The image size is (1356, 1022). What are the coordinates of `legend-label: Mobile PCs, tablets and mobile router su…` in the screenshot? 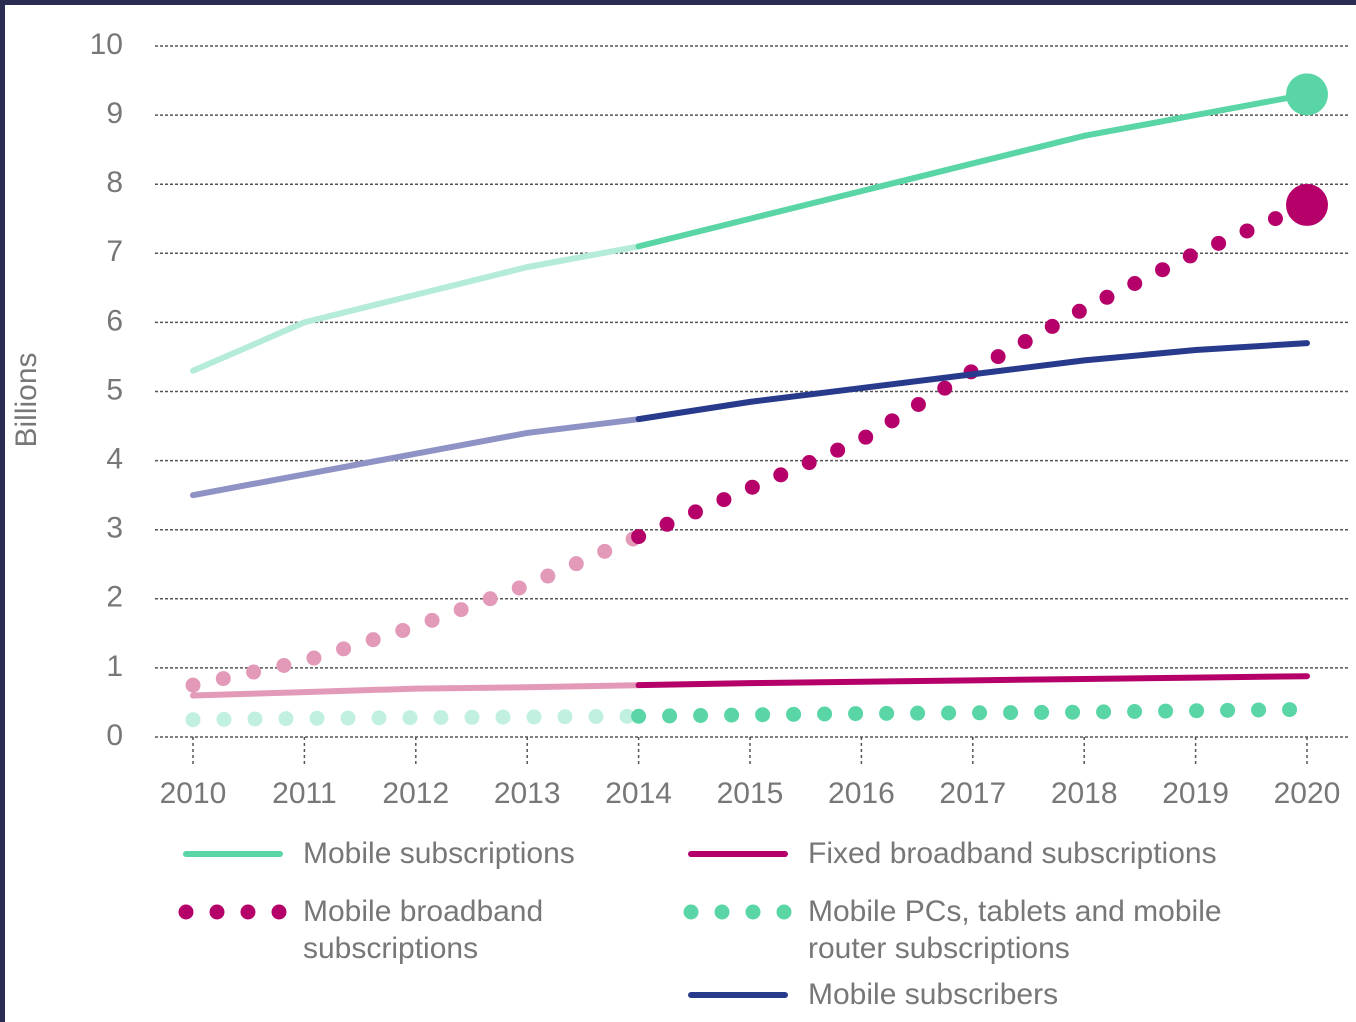 It's located at (1015, 930).